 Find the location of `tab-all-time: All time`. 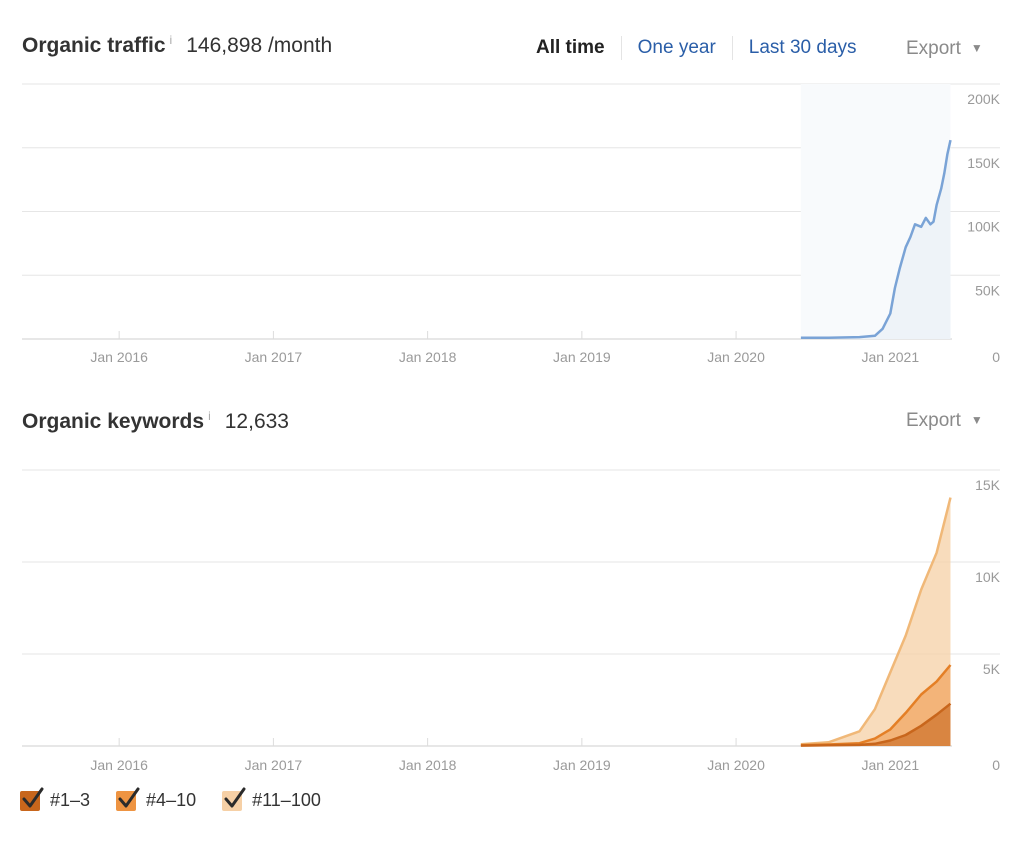

tab-all-time: All time is located at coordinates (571, 48).